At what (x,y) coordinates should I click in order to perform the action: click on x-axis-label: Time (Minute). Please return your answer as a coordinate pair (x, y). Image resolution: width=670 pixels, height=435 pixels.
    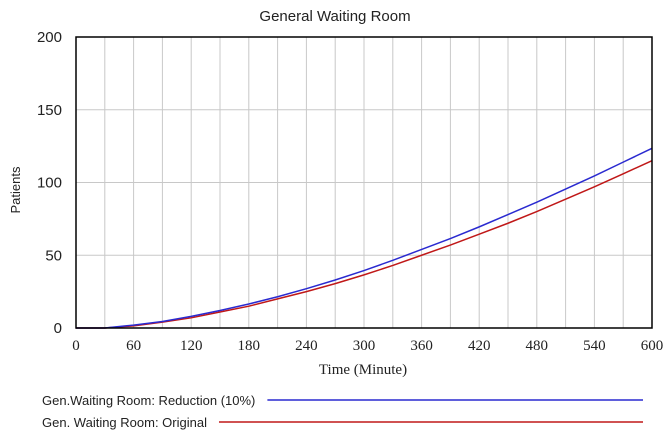
    Looking at the image, I should click on (363, 370).